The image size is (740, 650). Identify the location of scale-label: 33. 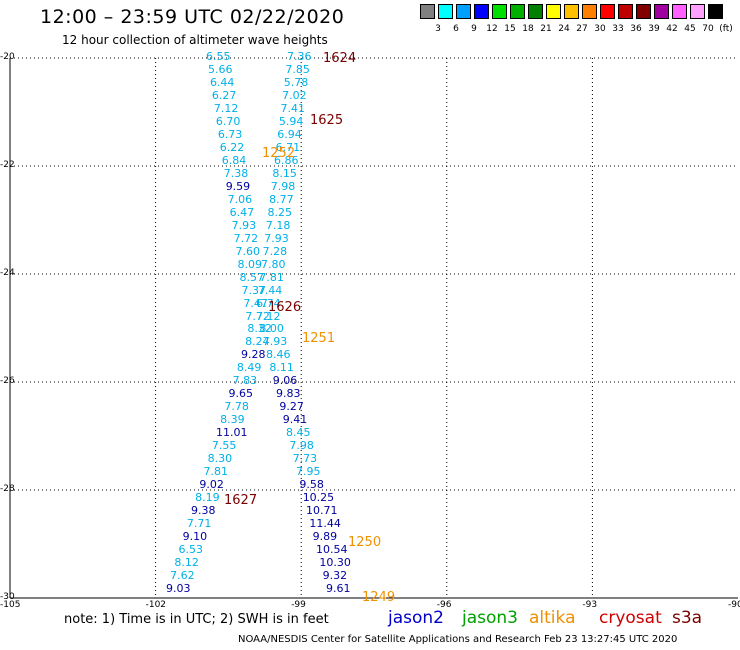
(618, 29).